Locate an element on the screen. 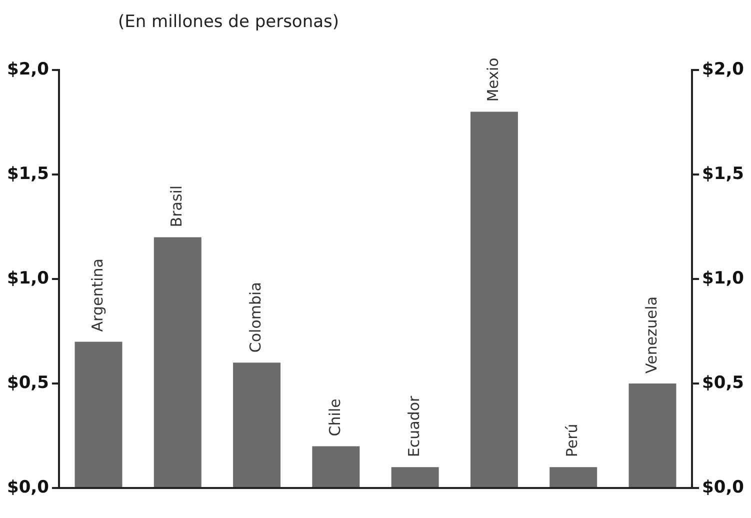 This screenshot has height=518, width=751. y-tick-label: $1,0 is located at coordinates (28, 278).